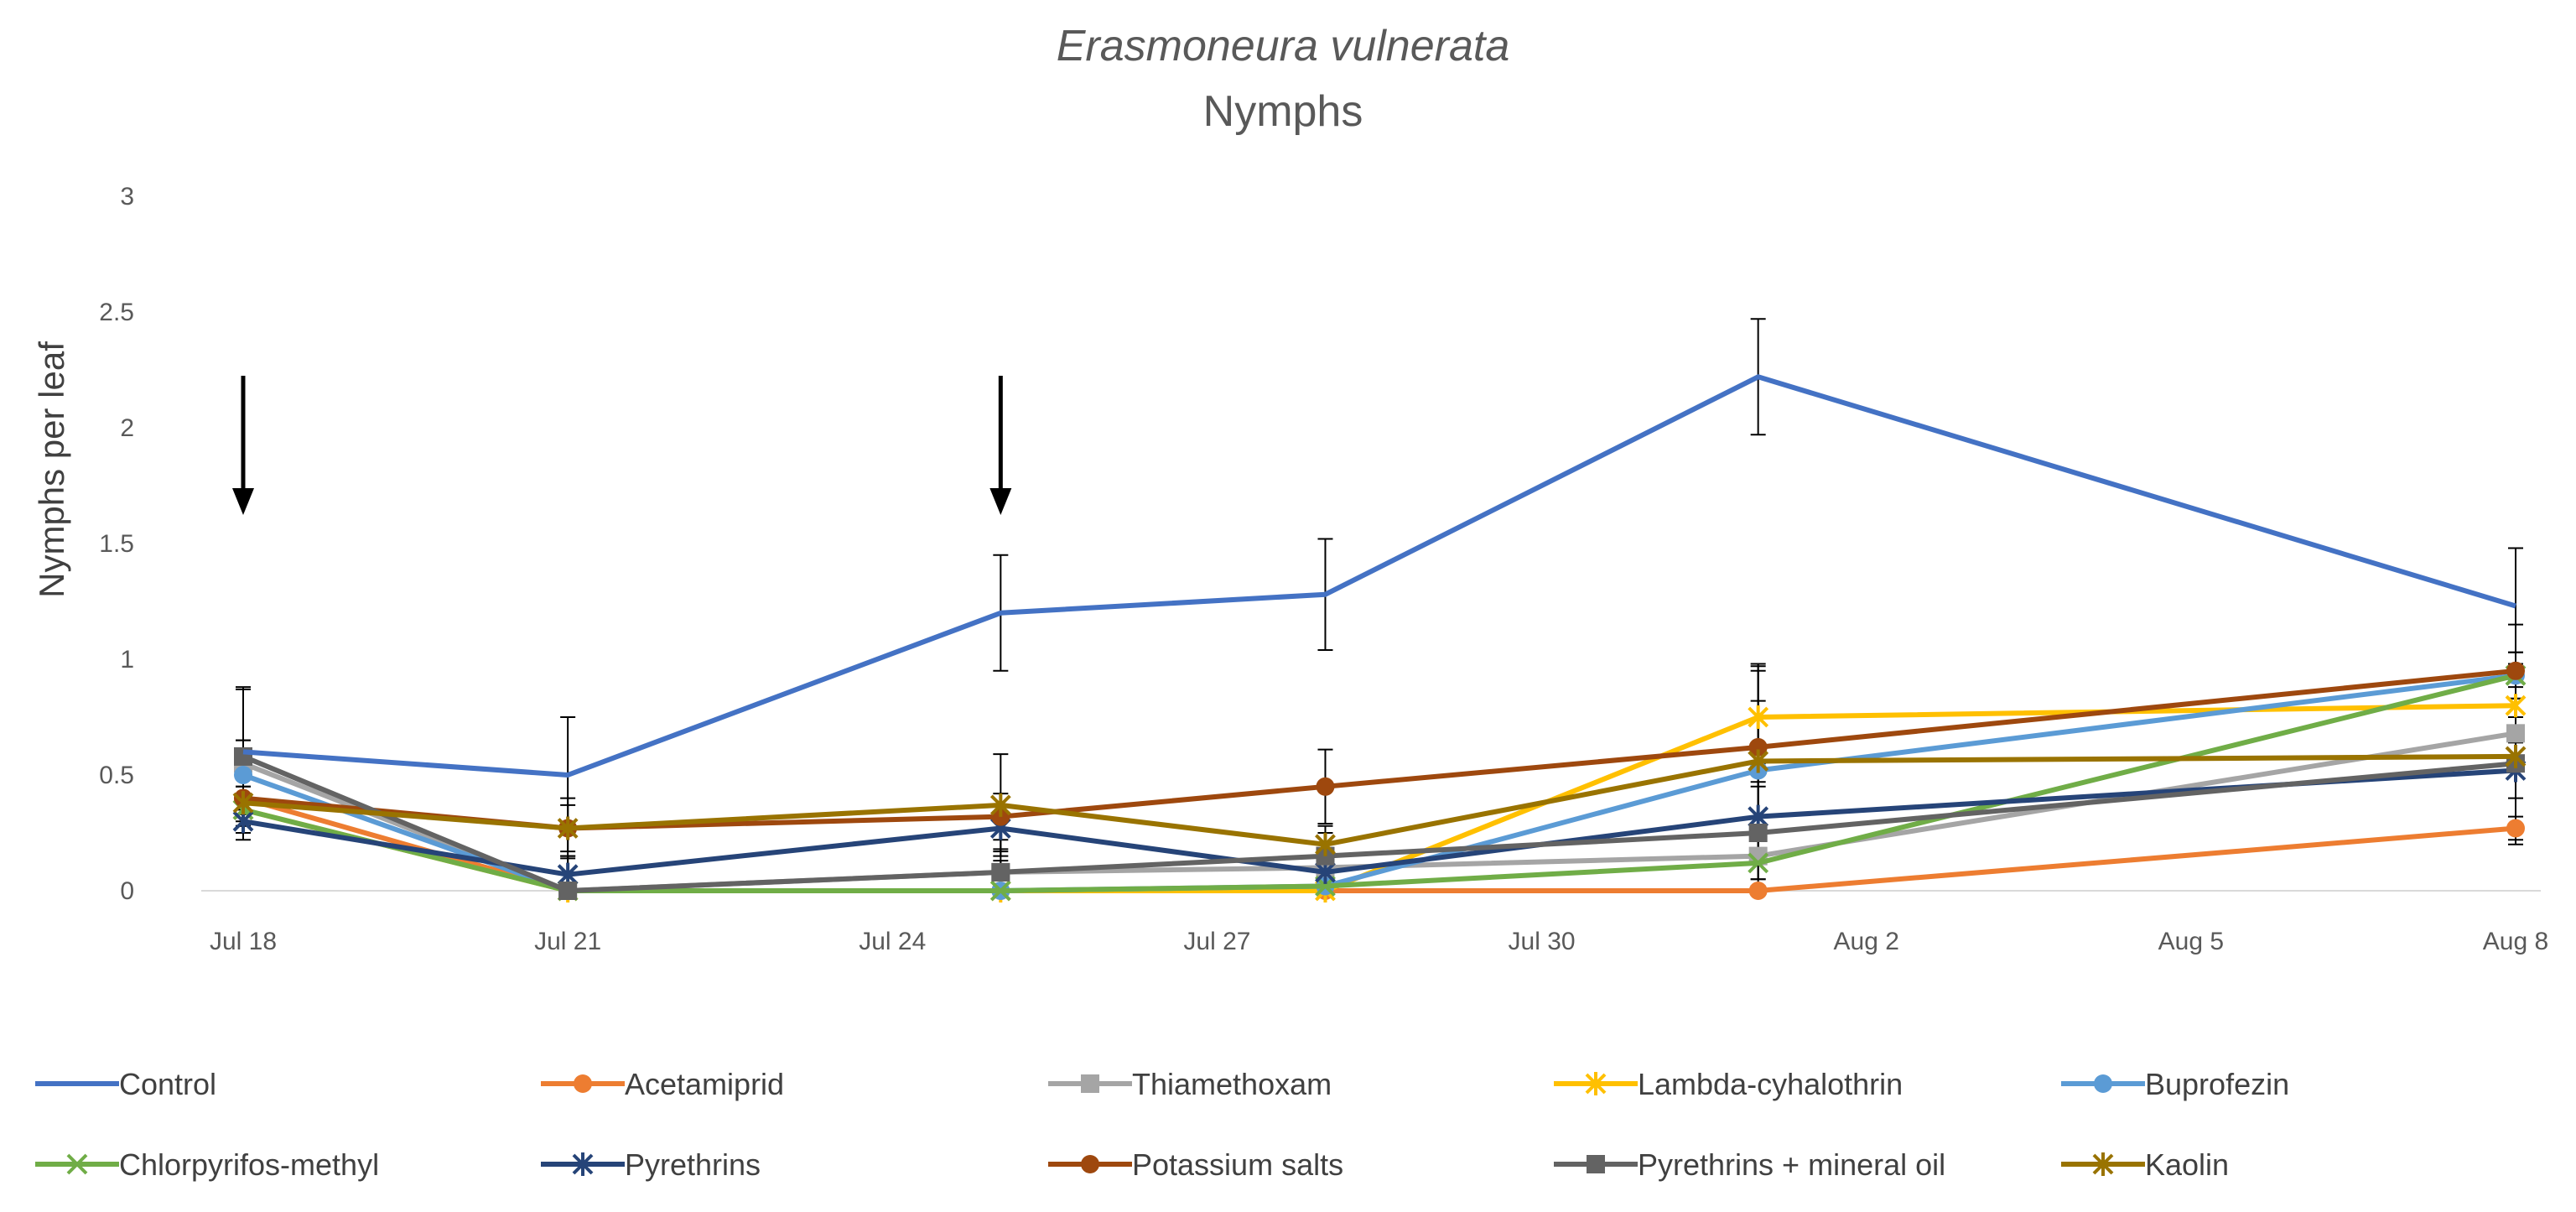 The width and height of the screenshot is (2576, 1212). I want to click on y-tick-label: 2, so click(127, 428).